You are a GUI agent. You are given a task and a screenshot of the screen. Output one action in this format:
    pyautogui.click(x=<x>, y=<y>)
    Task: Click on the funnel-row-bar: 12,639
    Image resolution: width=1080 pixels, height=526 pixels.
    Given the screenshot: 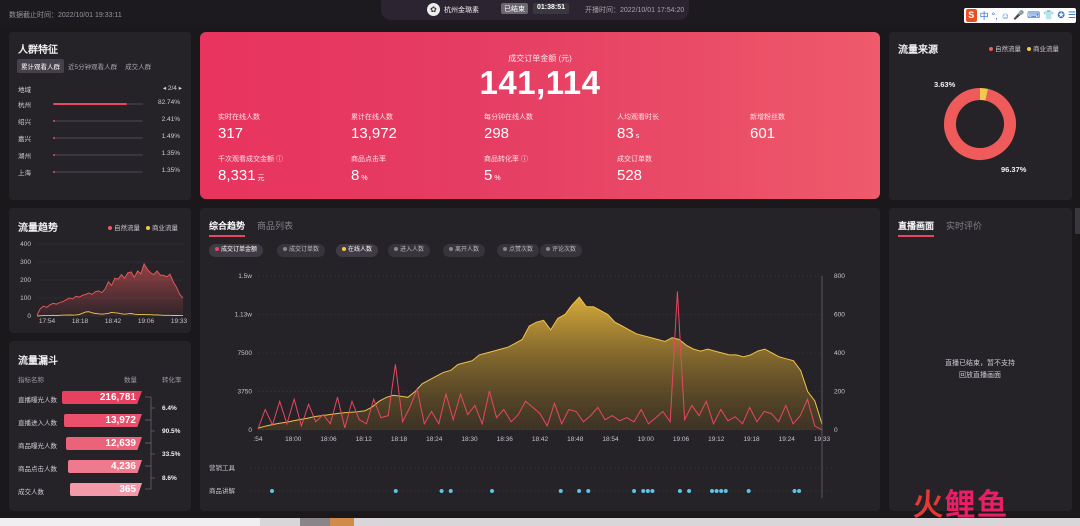 What is the action you would take?
    pyautogui.click(x=104, y=443)
    